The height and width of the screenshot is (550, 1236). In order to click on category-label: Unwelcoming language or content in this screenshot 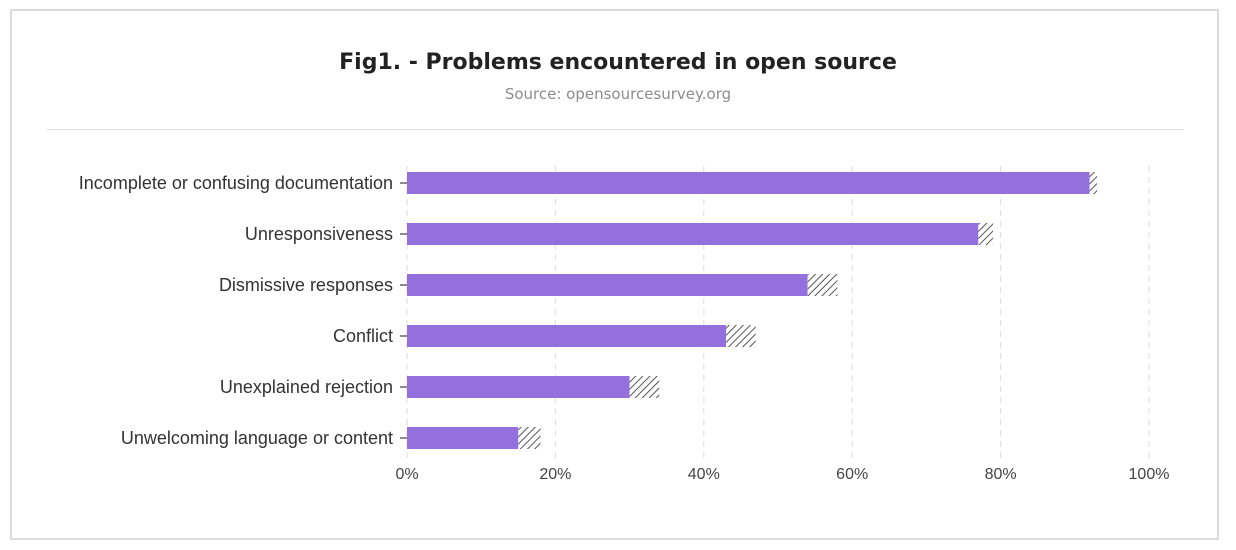, I will do `click(257, 438)`.